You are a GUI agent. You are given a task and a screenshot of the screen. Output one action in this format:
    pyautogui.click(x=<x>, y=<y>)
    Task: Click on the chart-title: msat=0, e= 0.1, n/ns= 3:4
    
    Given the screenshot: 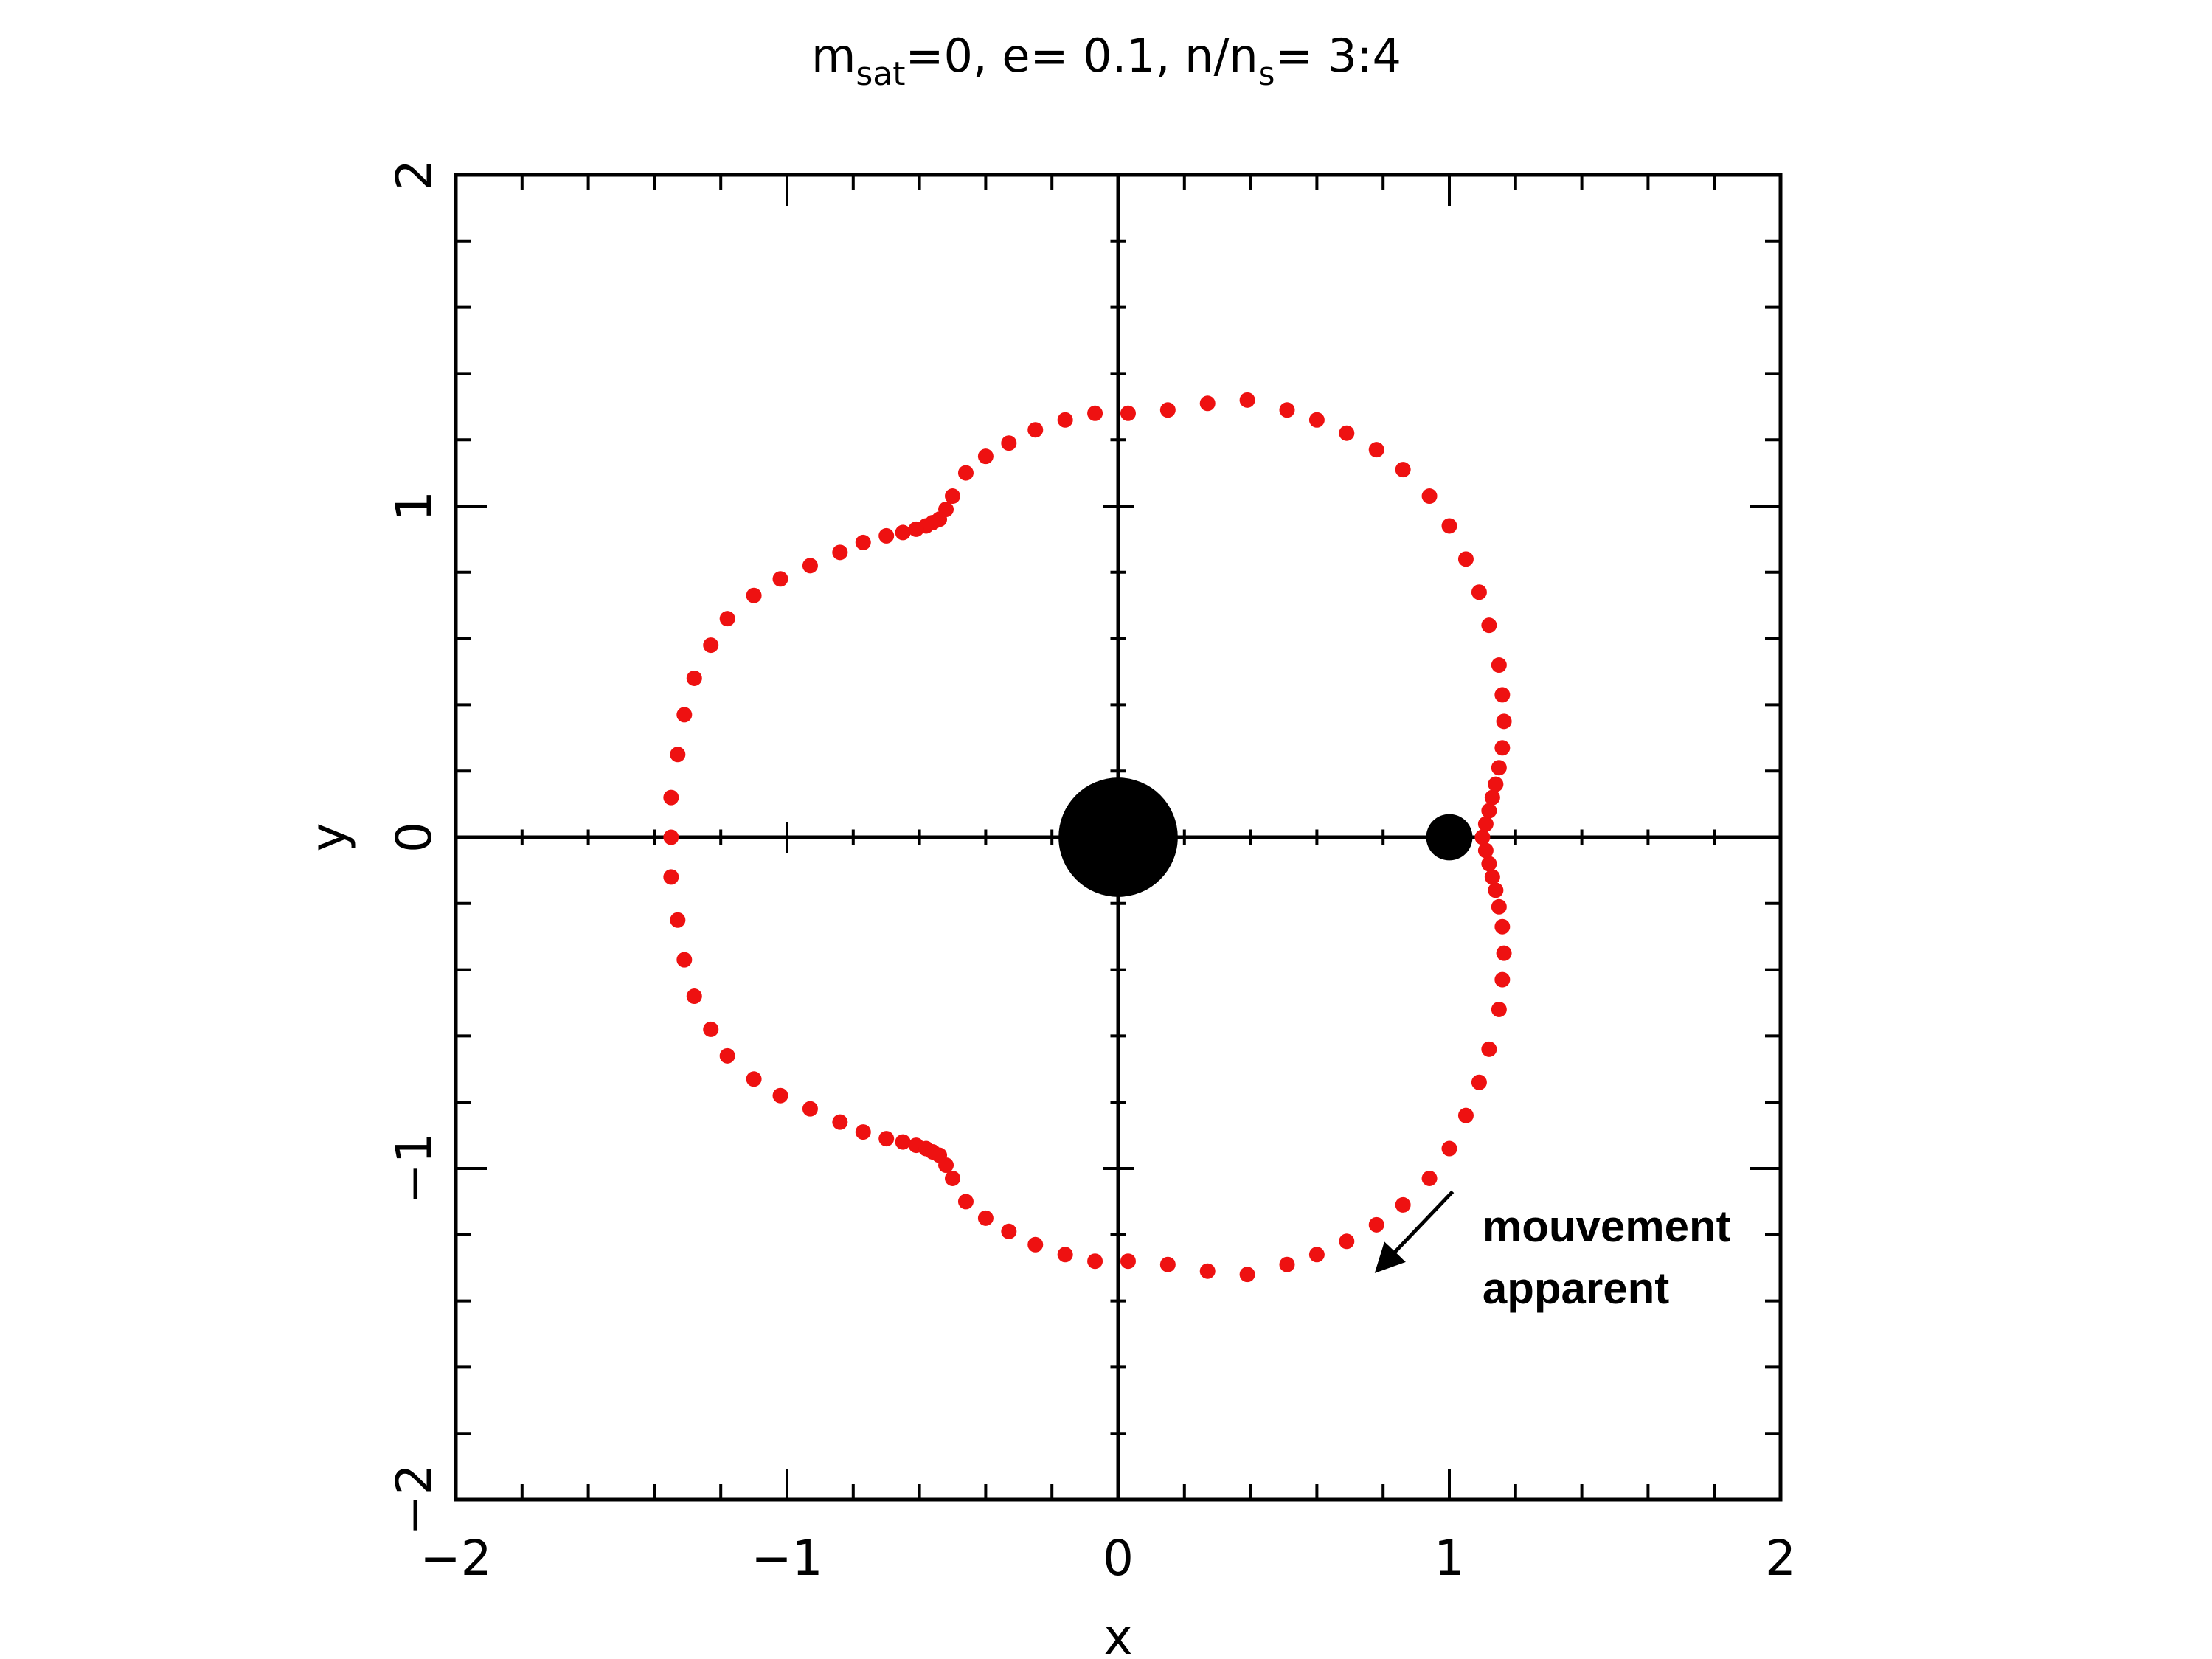 What is the action you would take?
    pyautogui.click(x=1106, y=61)
    